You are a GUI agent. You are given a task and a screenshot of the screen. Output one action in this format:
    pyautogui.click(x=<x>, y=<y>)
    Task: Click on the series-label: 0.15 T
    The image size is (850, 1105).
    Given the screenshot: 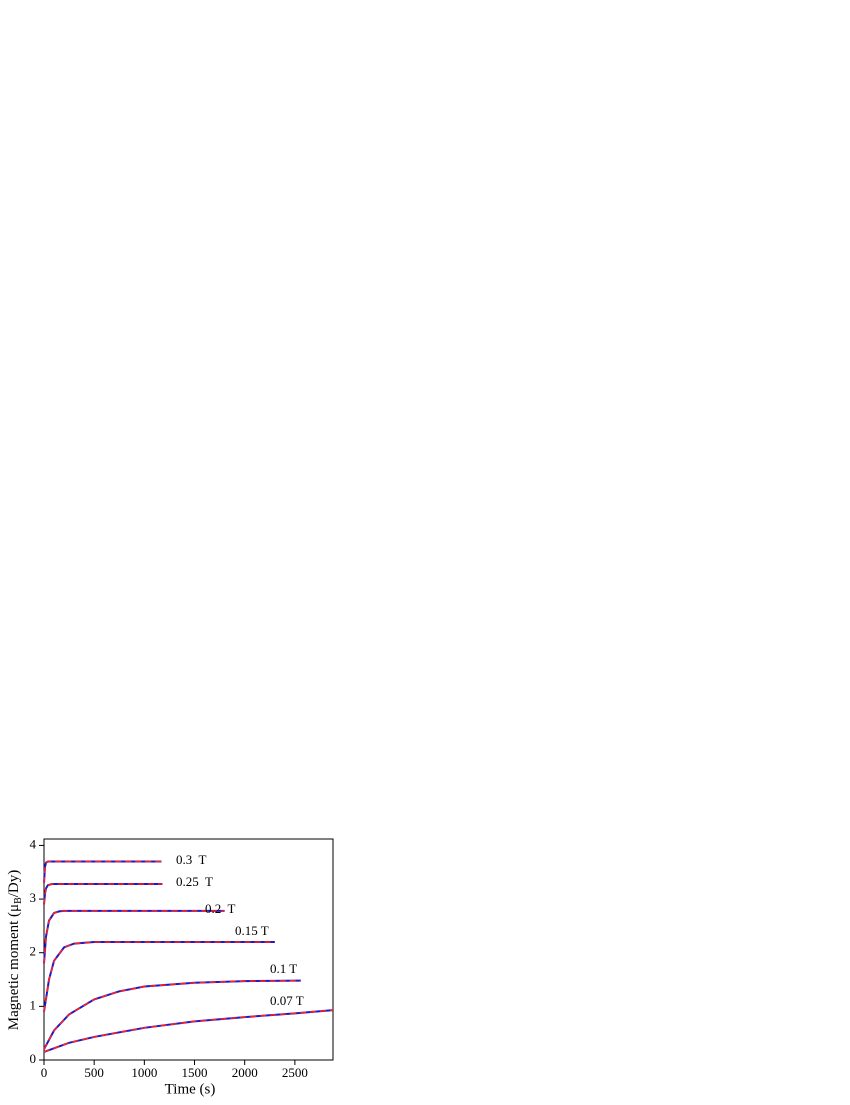 What is the action you would take?
    pyautogui.click(x=252, y=930)
    